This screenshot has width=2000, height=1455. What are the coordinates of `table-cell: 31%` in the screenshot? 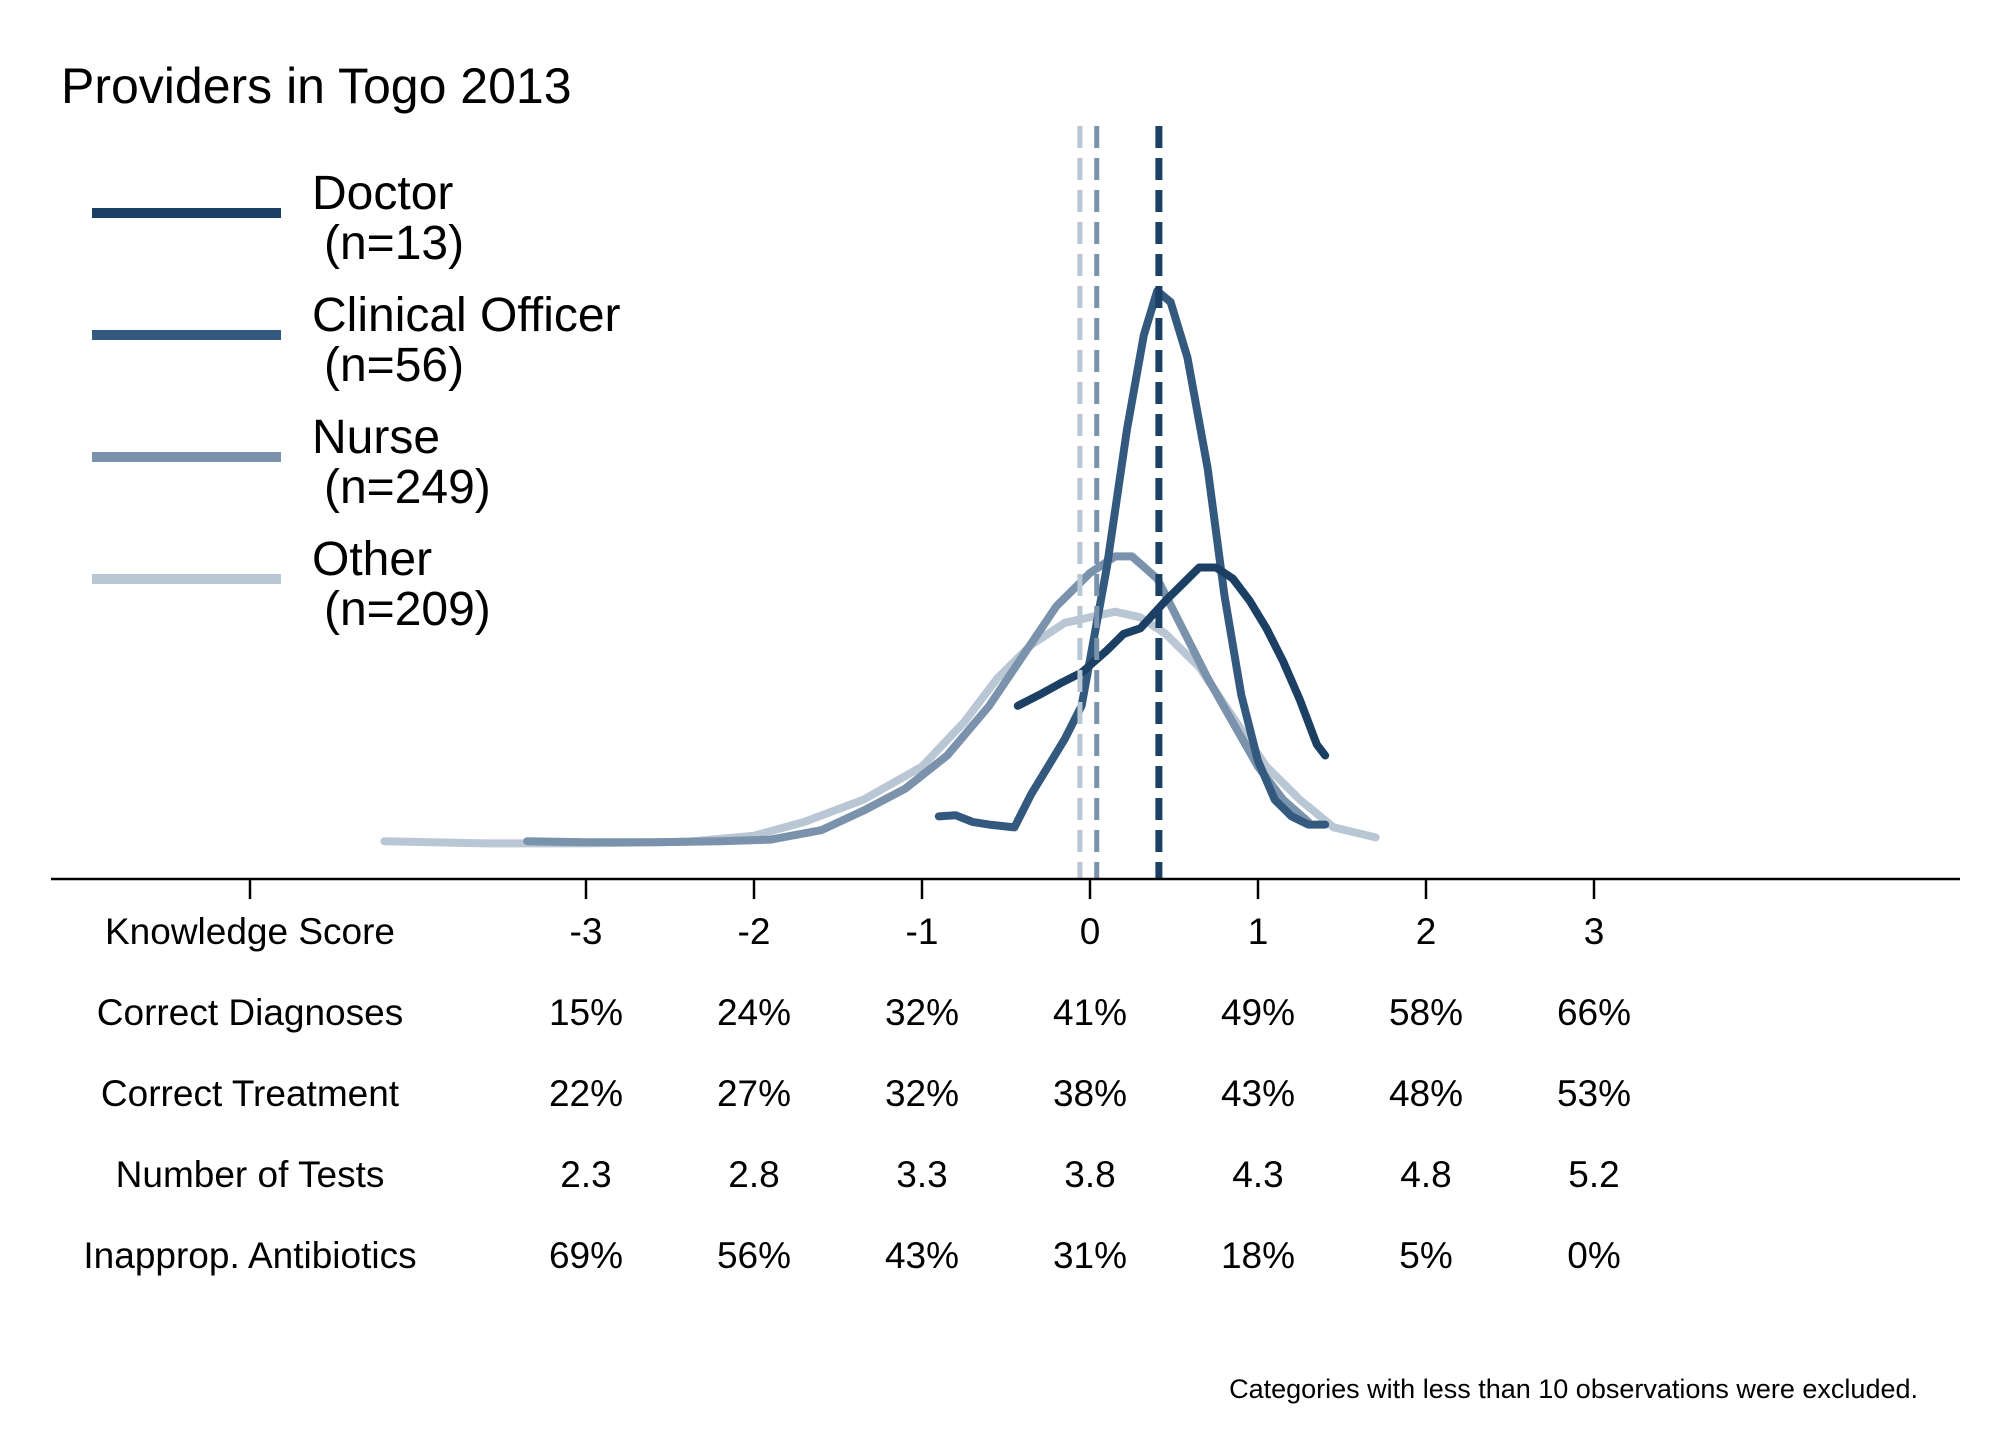 It's located at (1090, 1255).